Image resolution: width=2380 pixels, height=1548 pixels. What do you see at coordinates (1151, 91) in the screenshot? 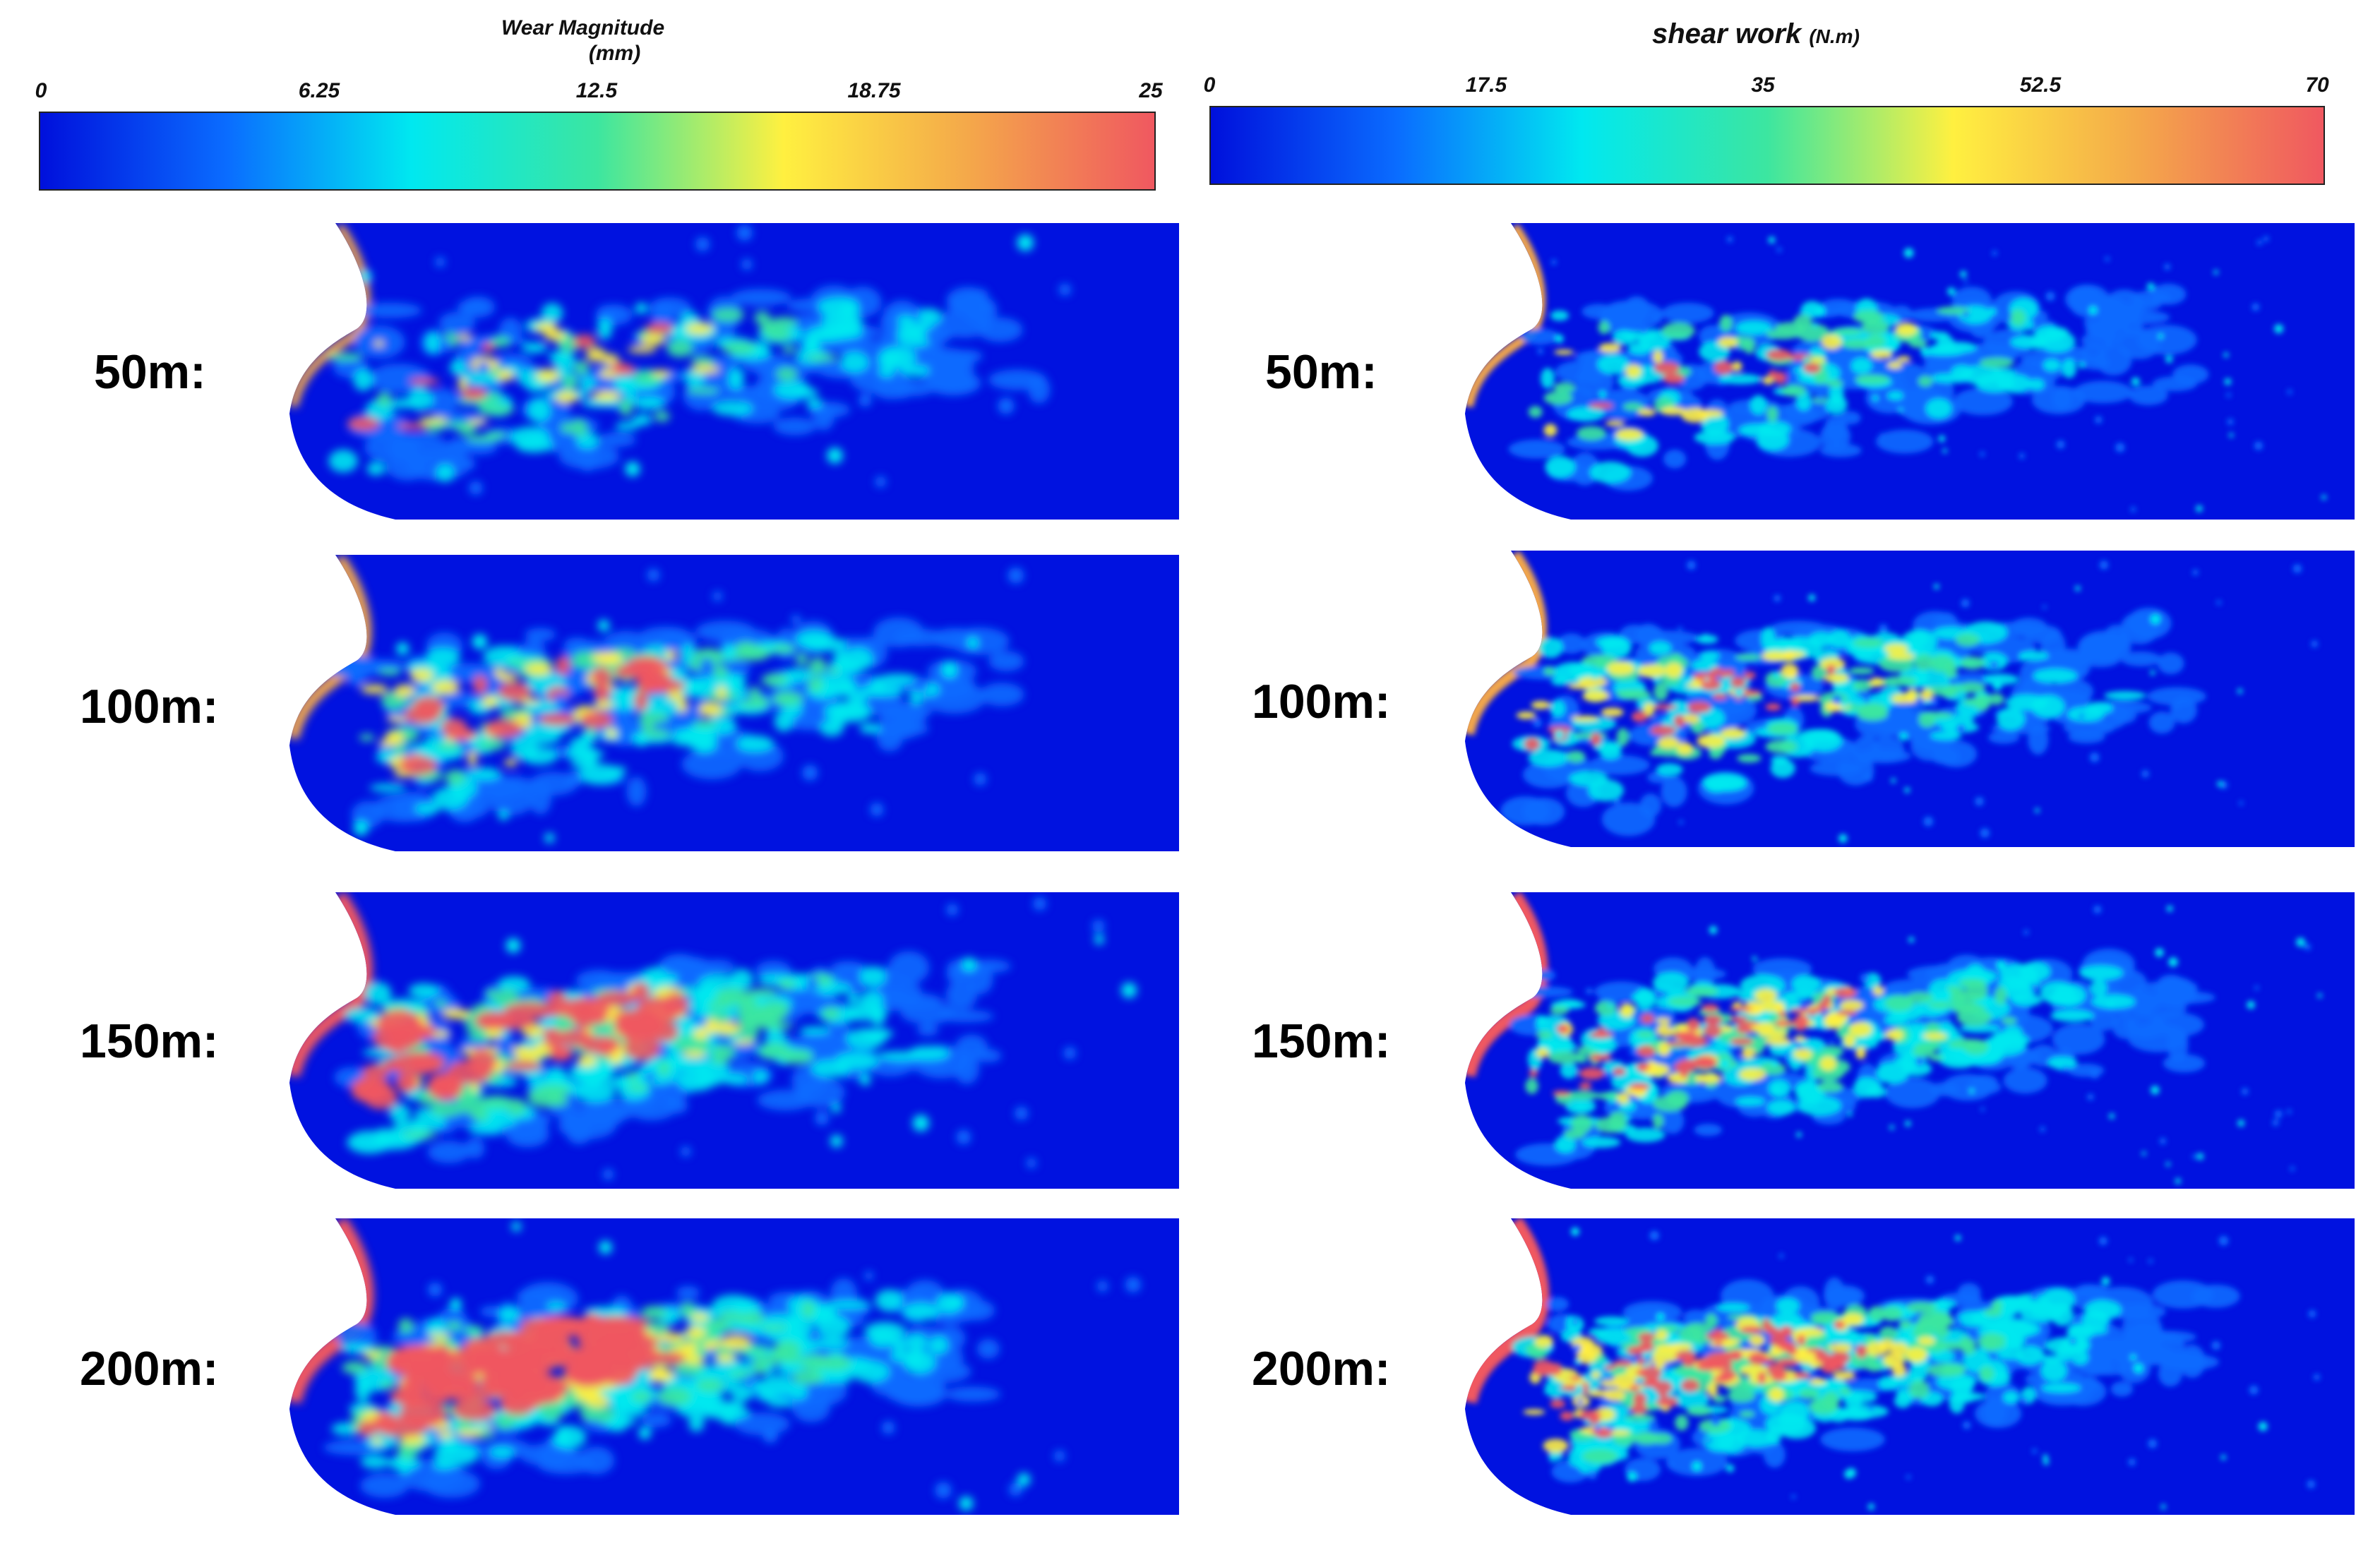
I see `wear-tick-4: 25` at bounding box center [1151, 91].